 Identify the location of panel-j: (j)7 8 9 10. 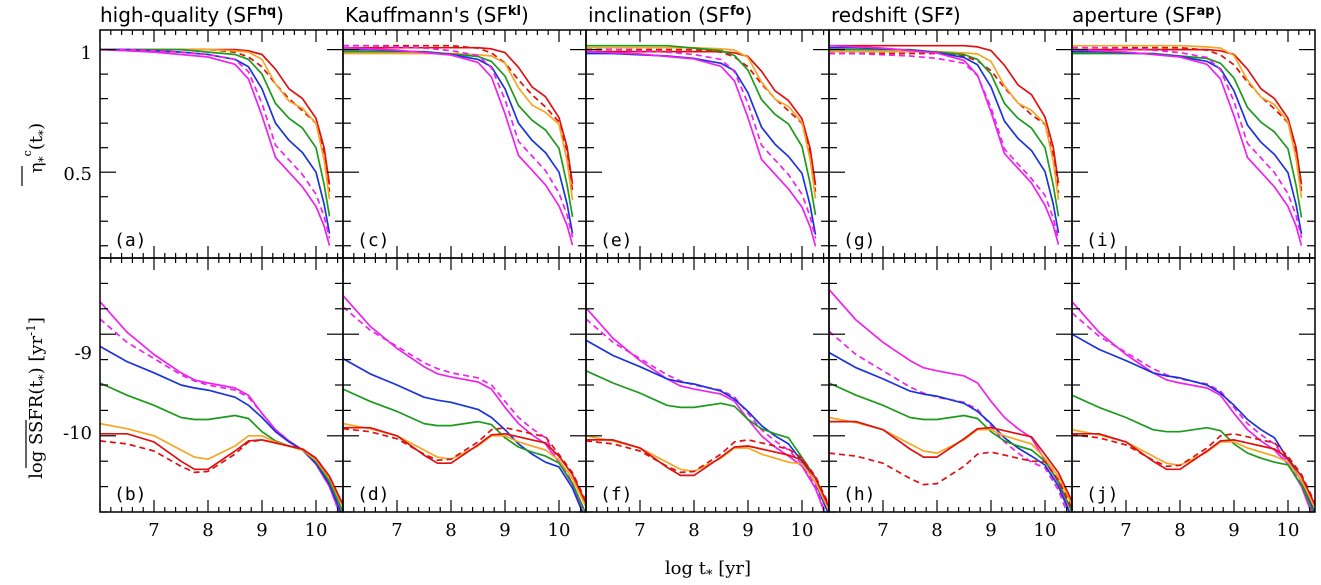
(1193, 399).